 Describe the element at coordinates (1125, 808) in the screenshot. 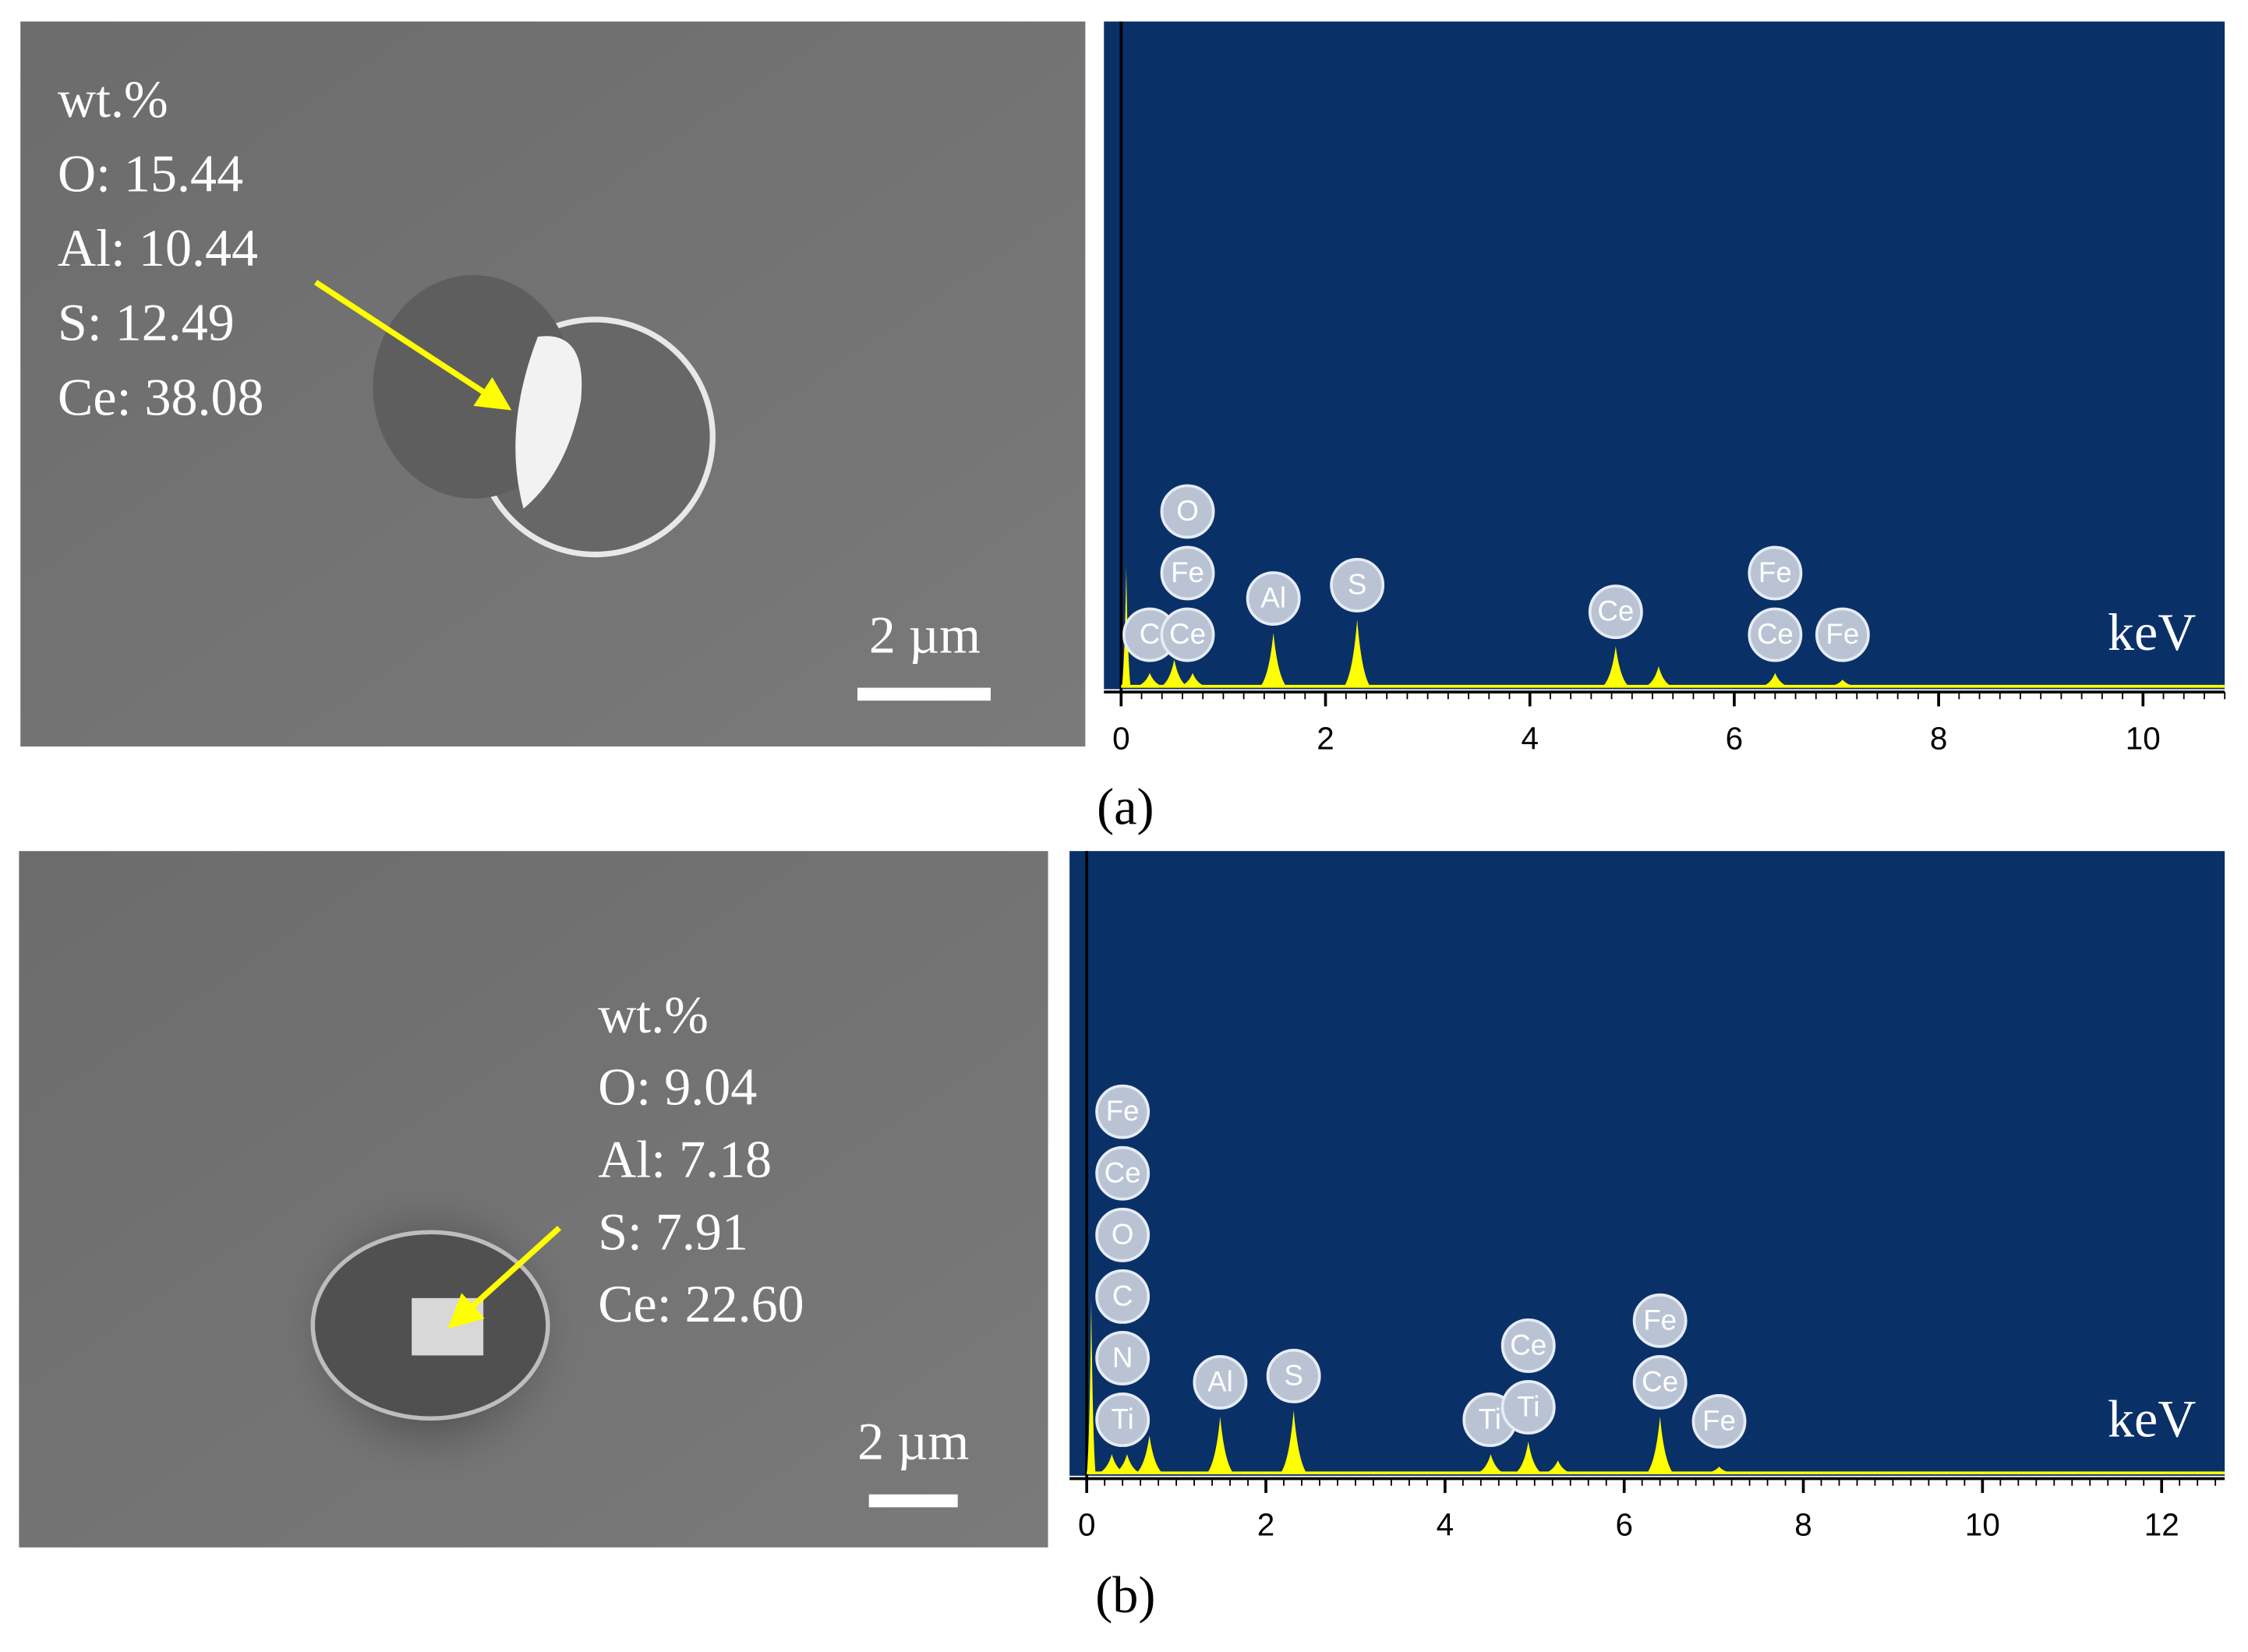

I see `panel-label: (a)` at that location.